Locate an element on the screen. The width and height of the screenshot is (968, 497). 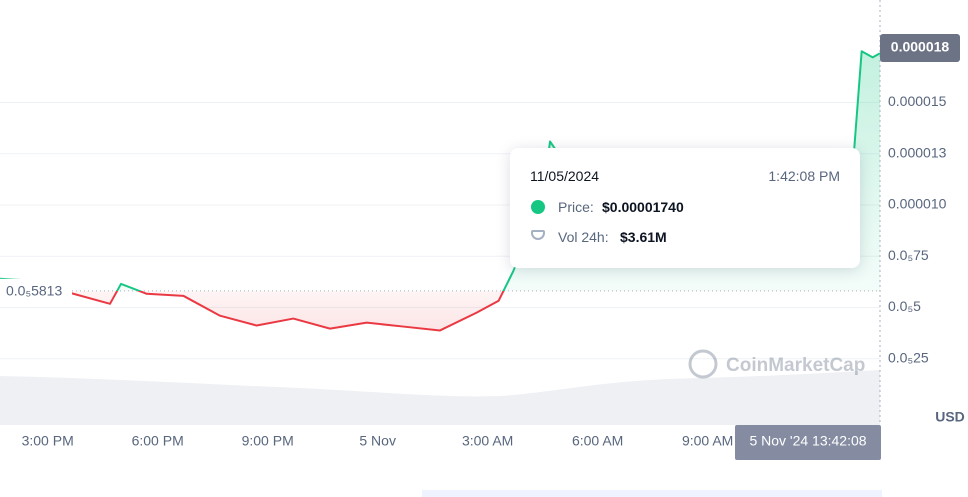
y-tick-label: 0.0₅25 is located at coordinates (908, 357).